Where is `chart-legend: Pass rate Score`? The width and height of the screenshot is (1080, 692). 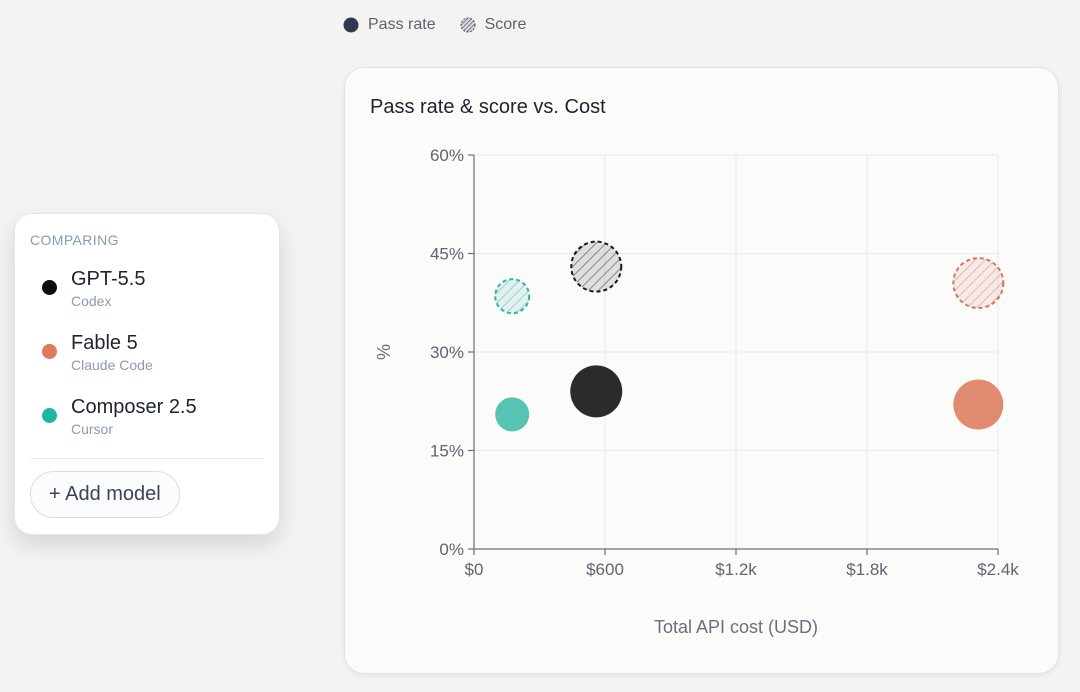
chart-legend: Pass rate Score is located at coordinates (434, 25).